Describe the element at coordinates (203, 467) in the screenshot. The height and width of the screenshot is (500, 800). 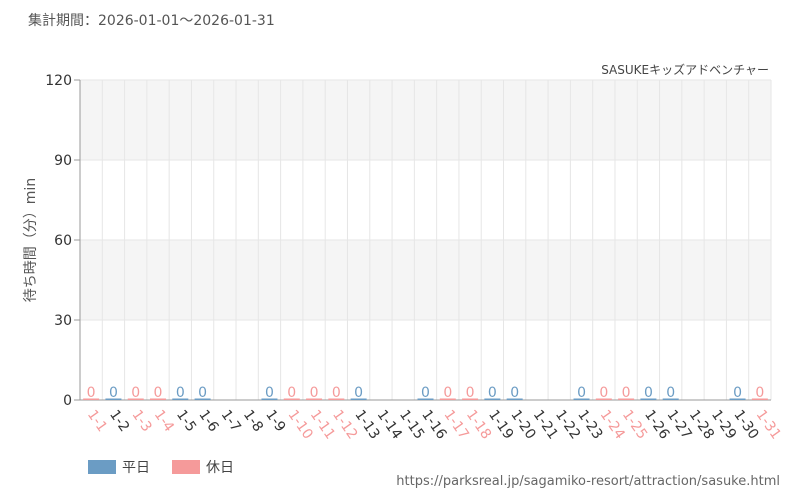
I see `legend-item-holiday: 休日` at that location.